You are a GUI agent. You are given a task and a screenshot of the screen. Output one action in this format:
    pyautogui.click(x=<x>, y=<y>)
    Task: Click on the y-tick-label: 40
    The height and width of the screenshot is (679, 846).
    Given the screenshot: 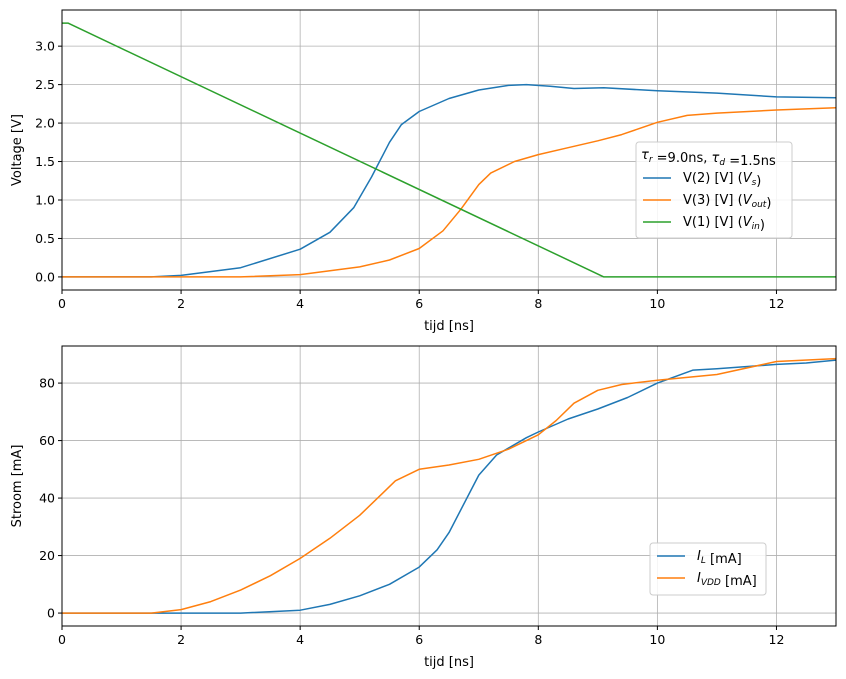 What is the action you would take?
    pyautogui.click(x=47, y=498)
    